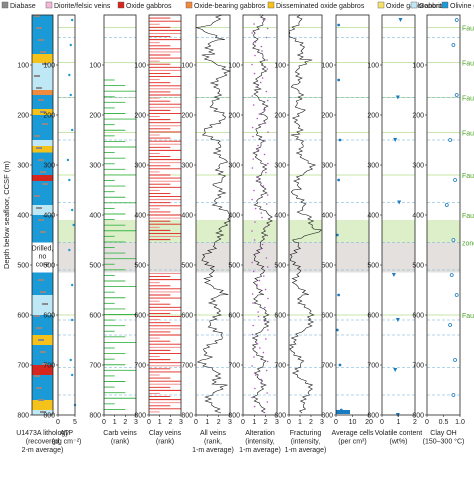 The height and width of the screenshot is (479, 474). I want to click on panel-caption: (150–300 °C), so click(444, 442).